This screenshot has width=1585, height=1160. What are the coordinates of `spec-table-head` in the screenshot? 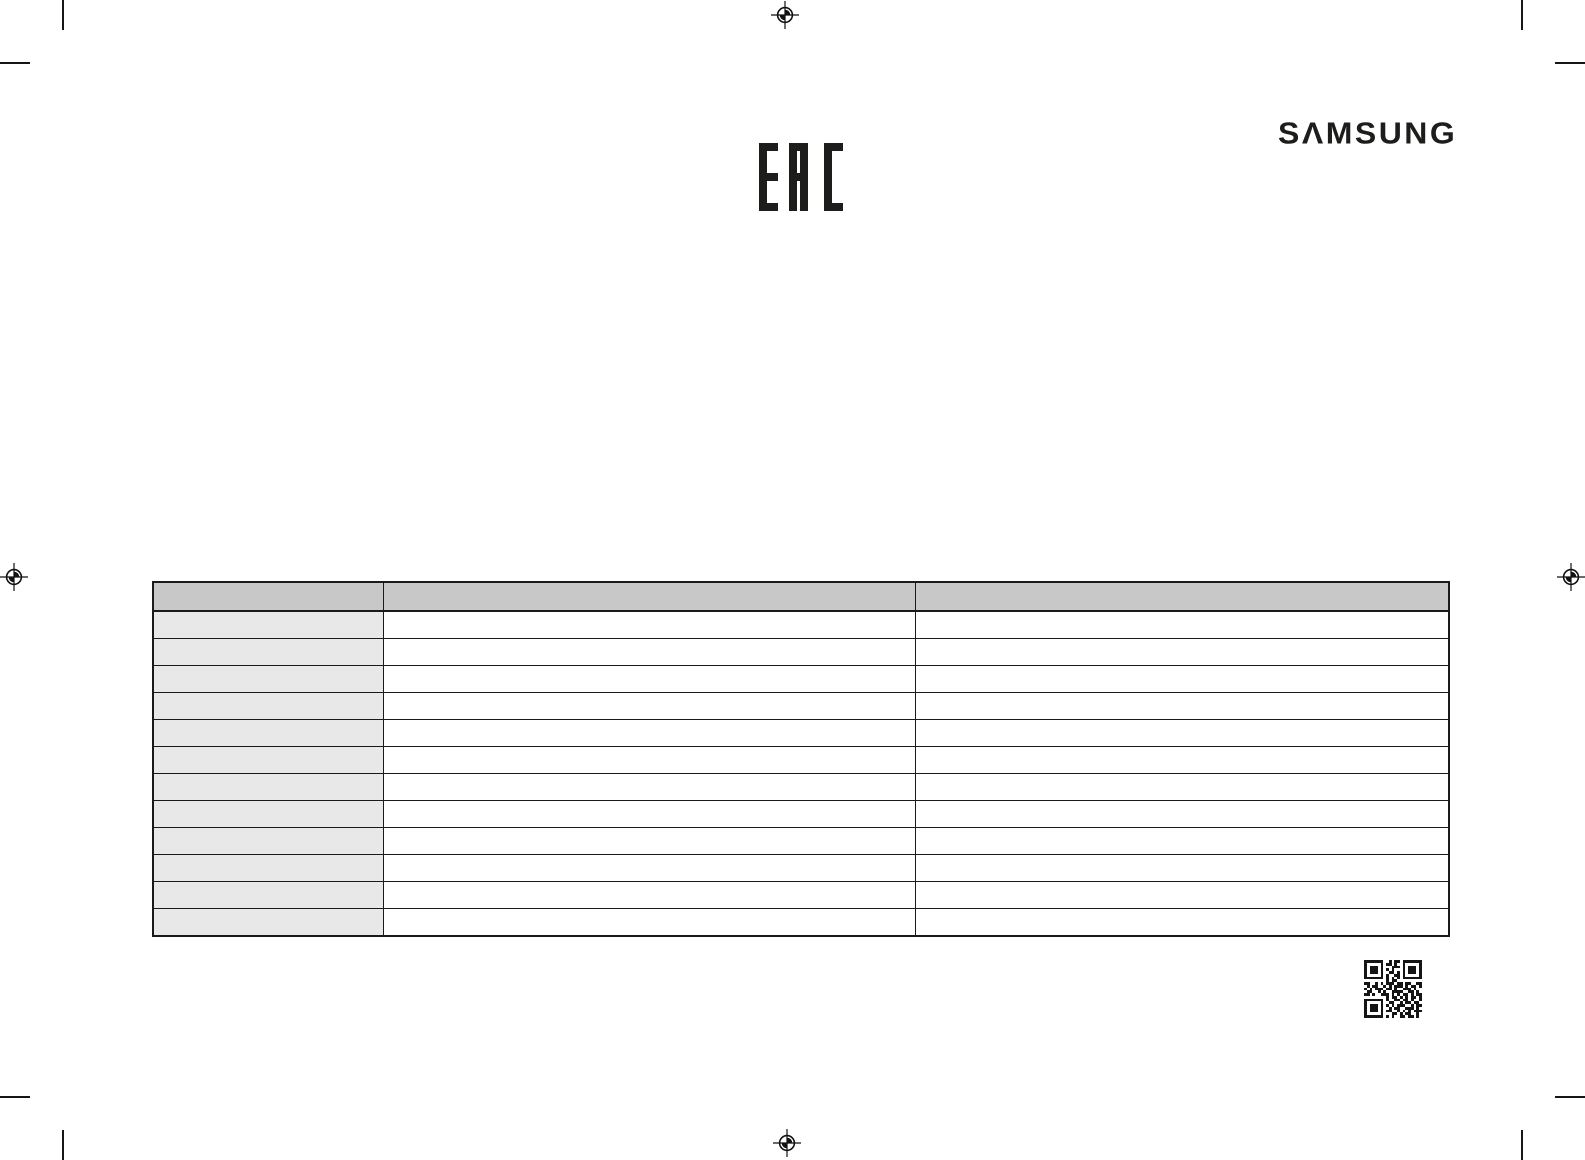 It's located at (801, 596).